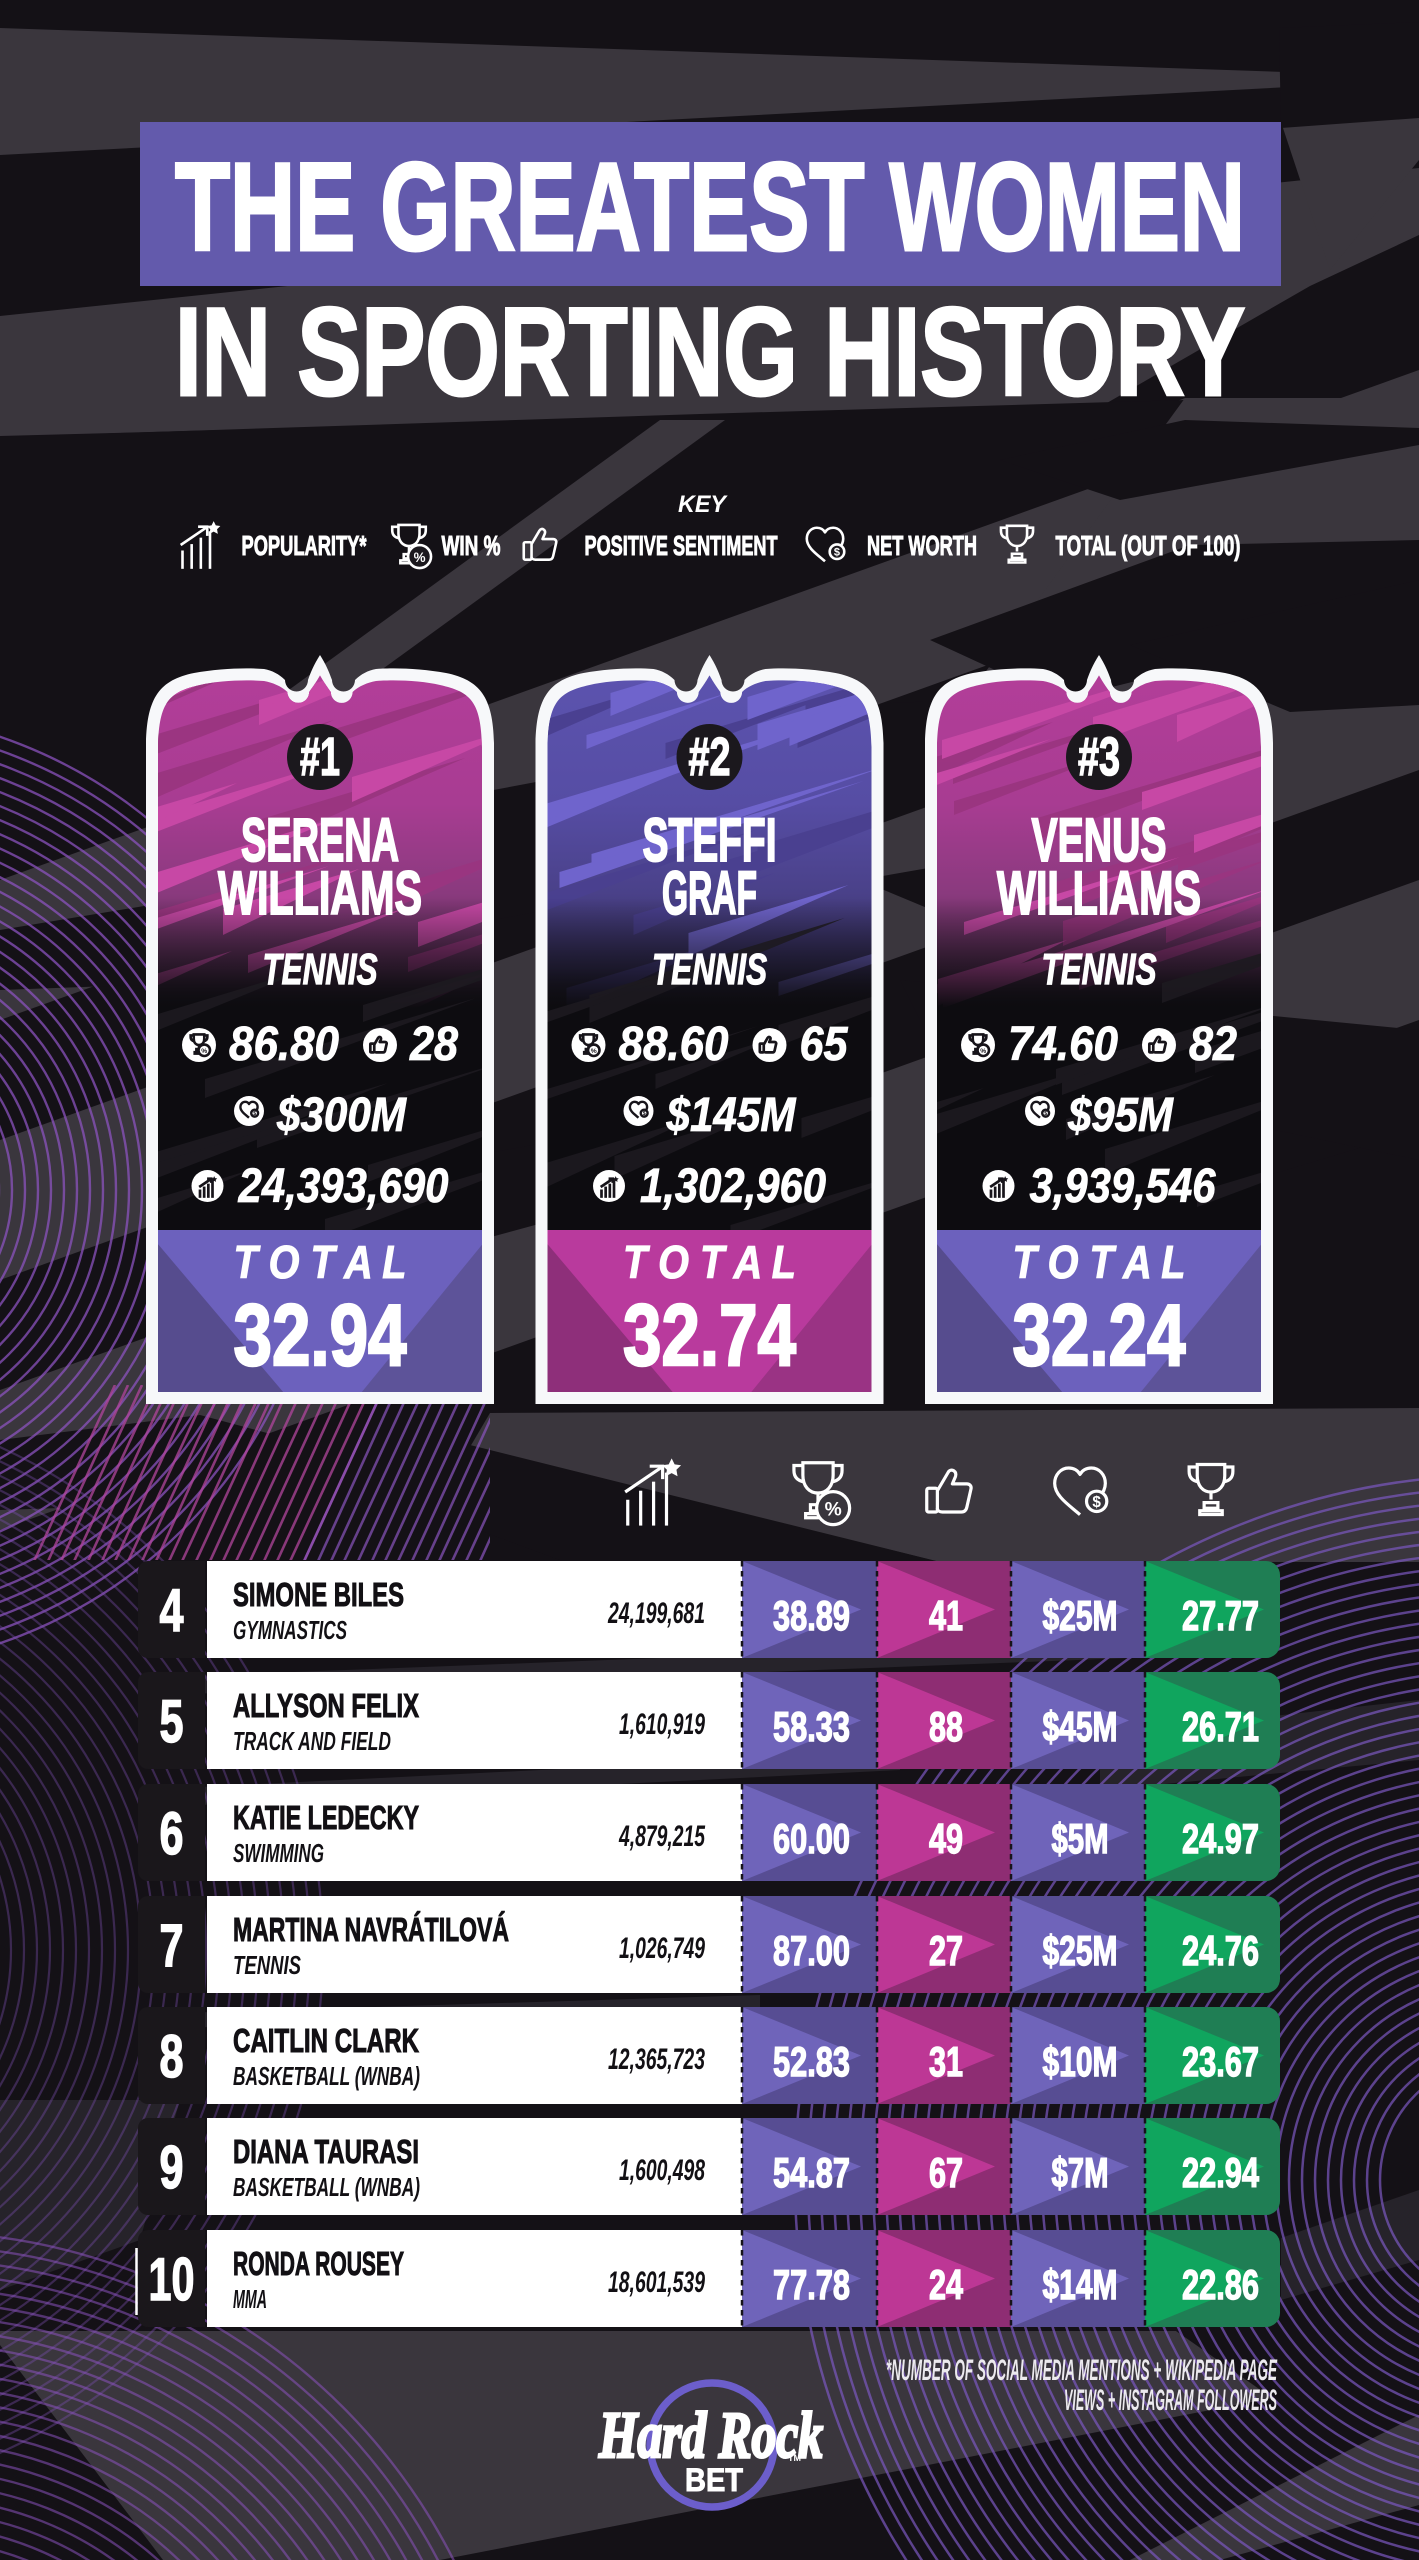 The image size is (1419, 2560). Describe the element at coordinates (326, 1705) in the screenshot. I see `svg-text: ALLYSON FELIX` at that location.